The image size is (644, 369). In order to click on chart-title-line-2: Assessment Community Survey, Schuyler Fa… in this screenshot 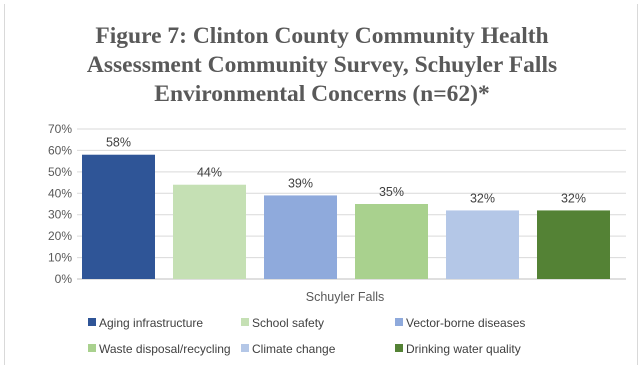, I will do `click(322, 65)`.